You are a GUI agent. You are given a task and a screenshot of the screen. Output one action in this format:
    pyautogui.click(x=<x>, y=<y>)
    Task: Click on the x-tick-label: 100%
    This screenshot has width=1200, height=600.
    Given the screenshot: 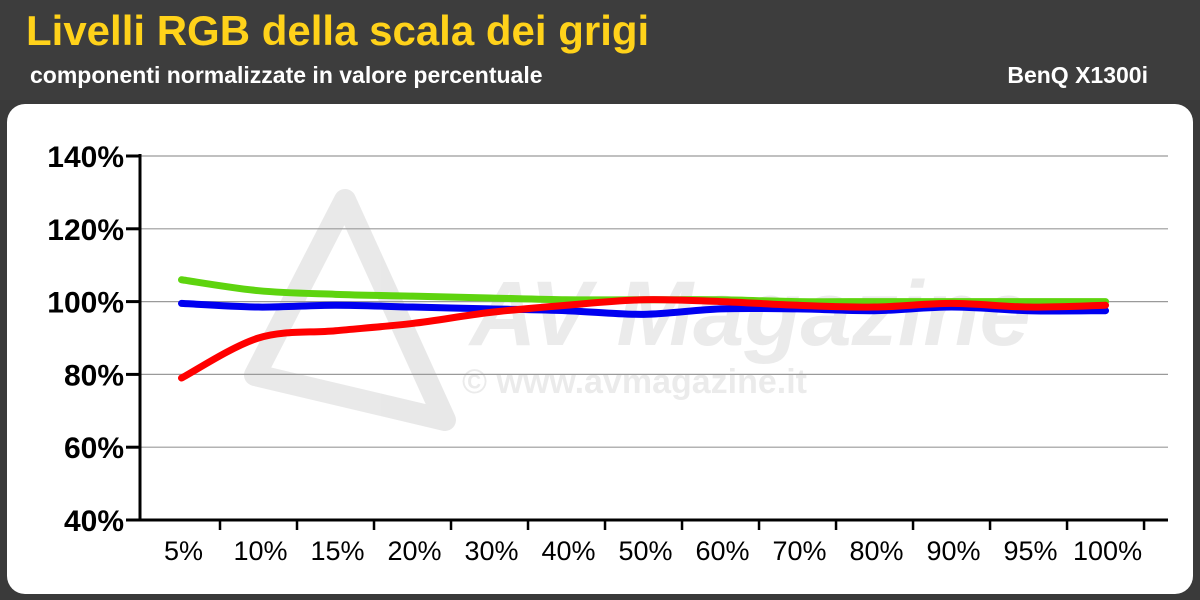 What is the action you would take?
    pyautogui.click(x=1107, y=551)
    